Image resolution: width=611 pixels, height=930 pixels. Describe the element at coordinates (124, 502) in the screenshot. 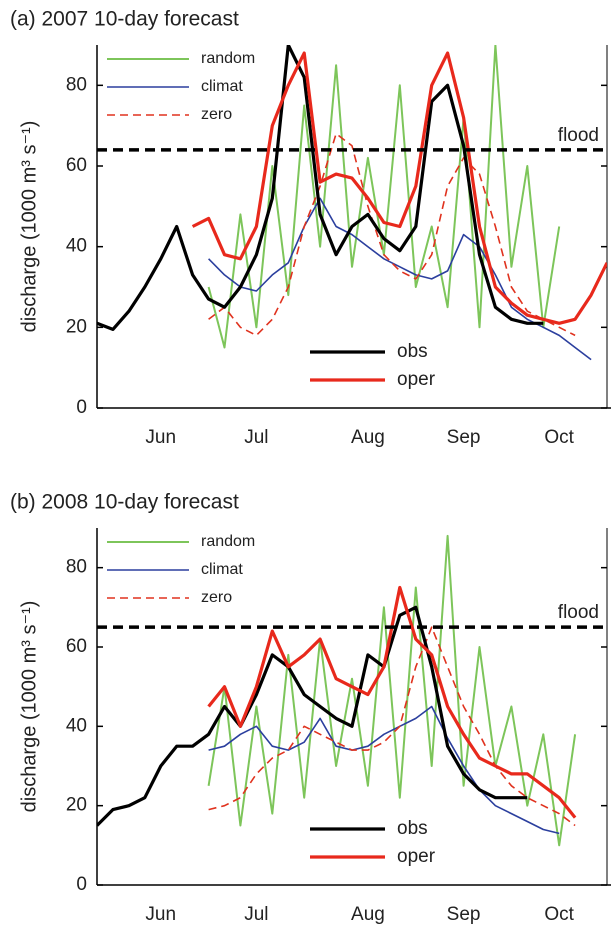

I see `chart-title: (b) 2008 10-day forecast` at that location.